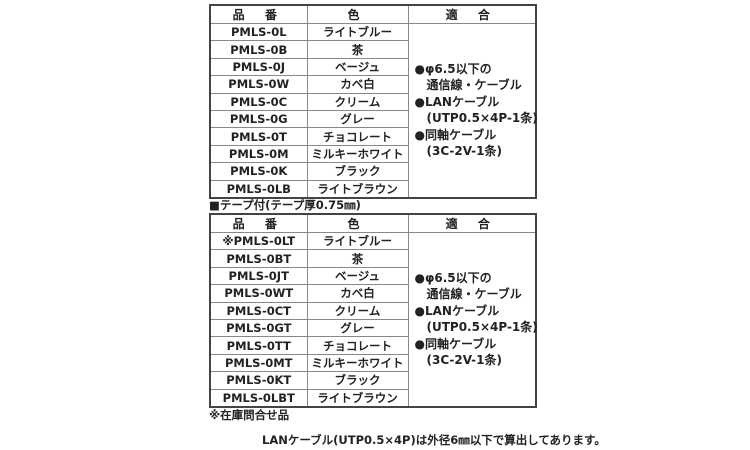 The image size is (750, 450). I want to click on product-code: PMLS-0G, so click(258, 119).